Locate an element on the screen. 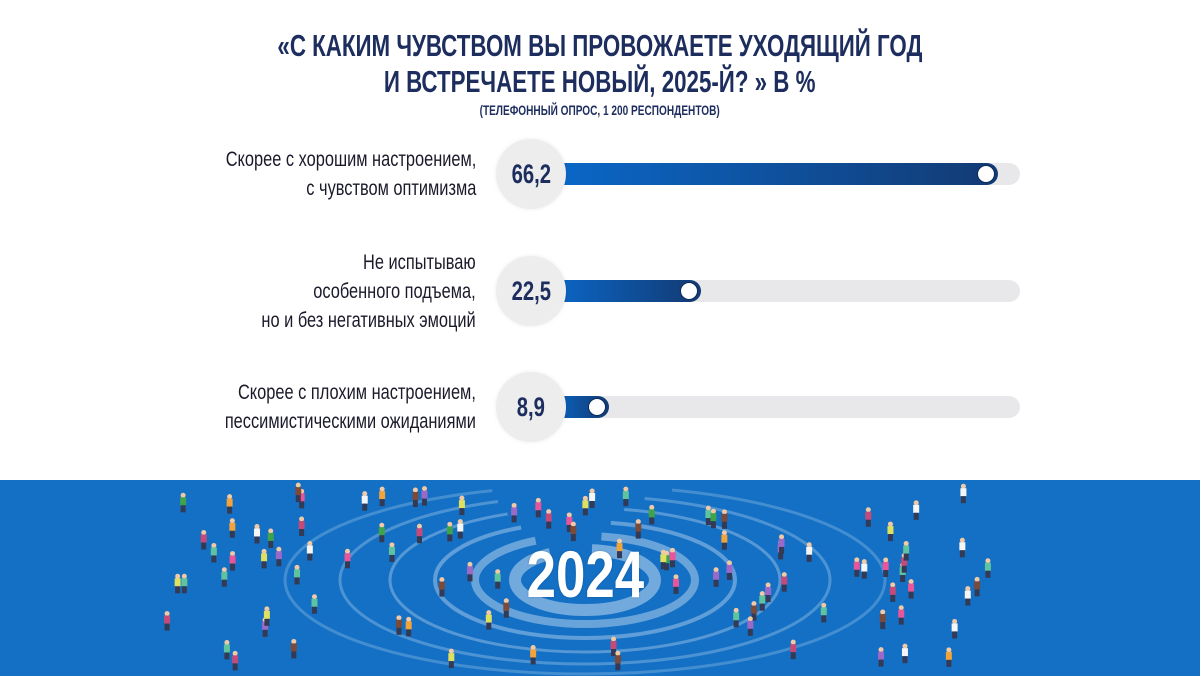  banner-year: 2024 is located at coordinates (585, 574).